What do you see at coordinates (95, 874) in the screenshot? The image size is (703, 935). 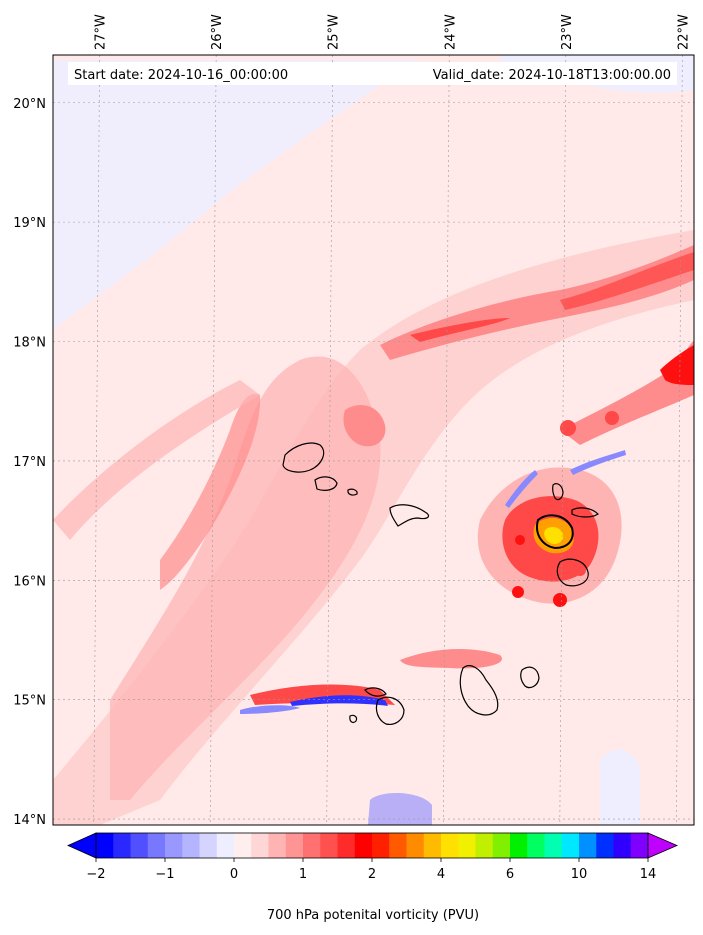 I see `colorbar-tick-label-0: −2` at bounding box center [95, 874].